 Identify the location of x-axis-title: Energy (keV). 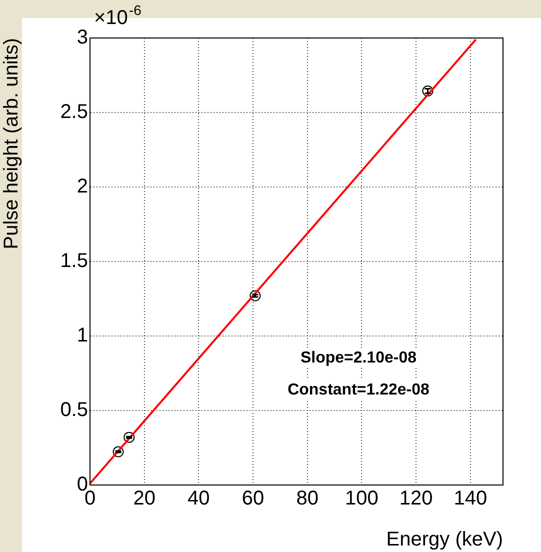
(444, 539).